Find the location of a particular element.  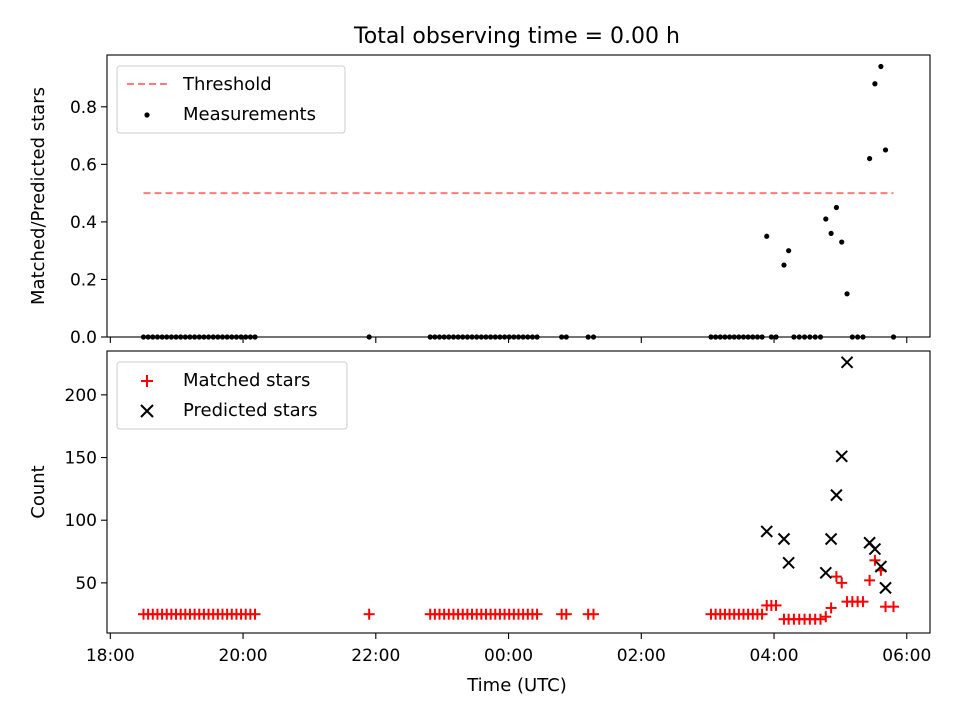

count-y-tick-label: 150 is located at coordinates (81, 459).